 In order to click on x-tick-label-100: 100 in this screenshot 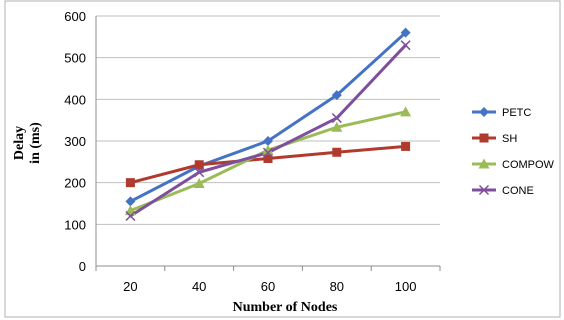, I will do `click(406, 286)`.